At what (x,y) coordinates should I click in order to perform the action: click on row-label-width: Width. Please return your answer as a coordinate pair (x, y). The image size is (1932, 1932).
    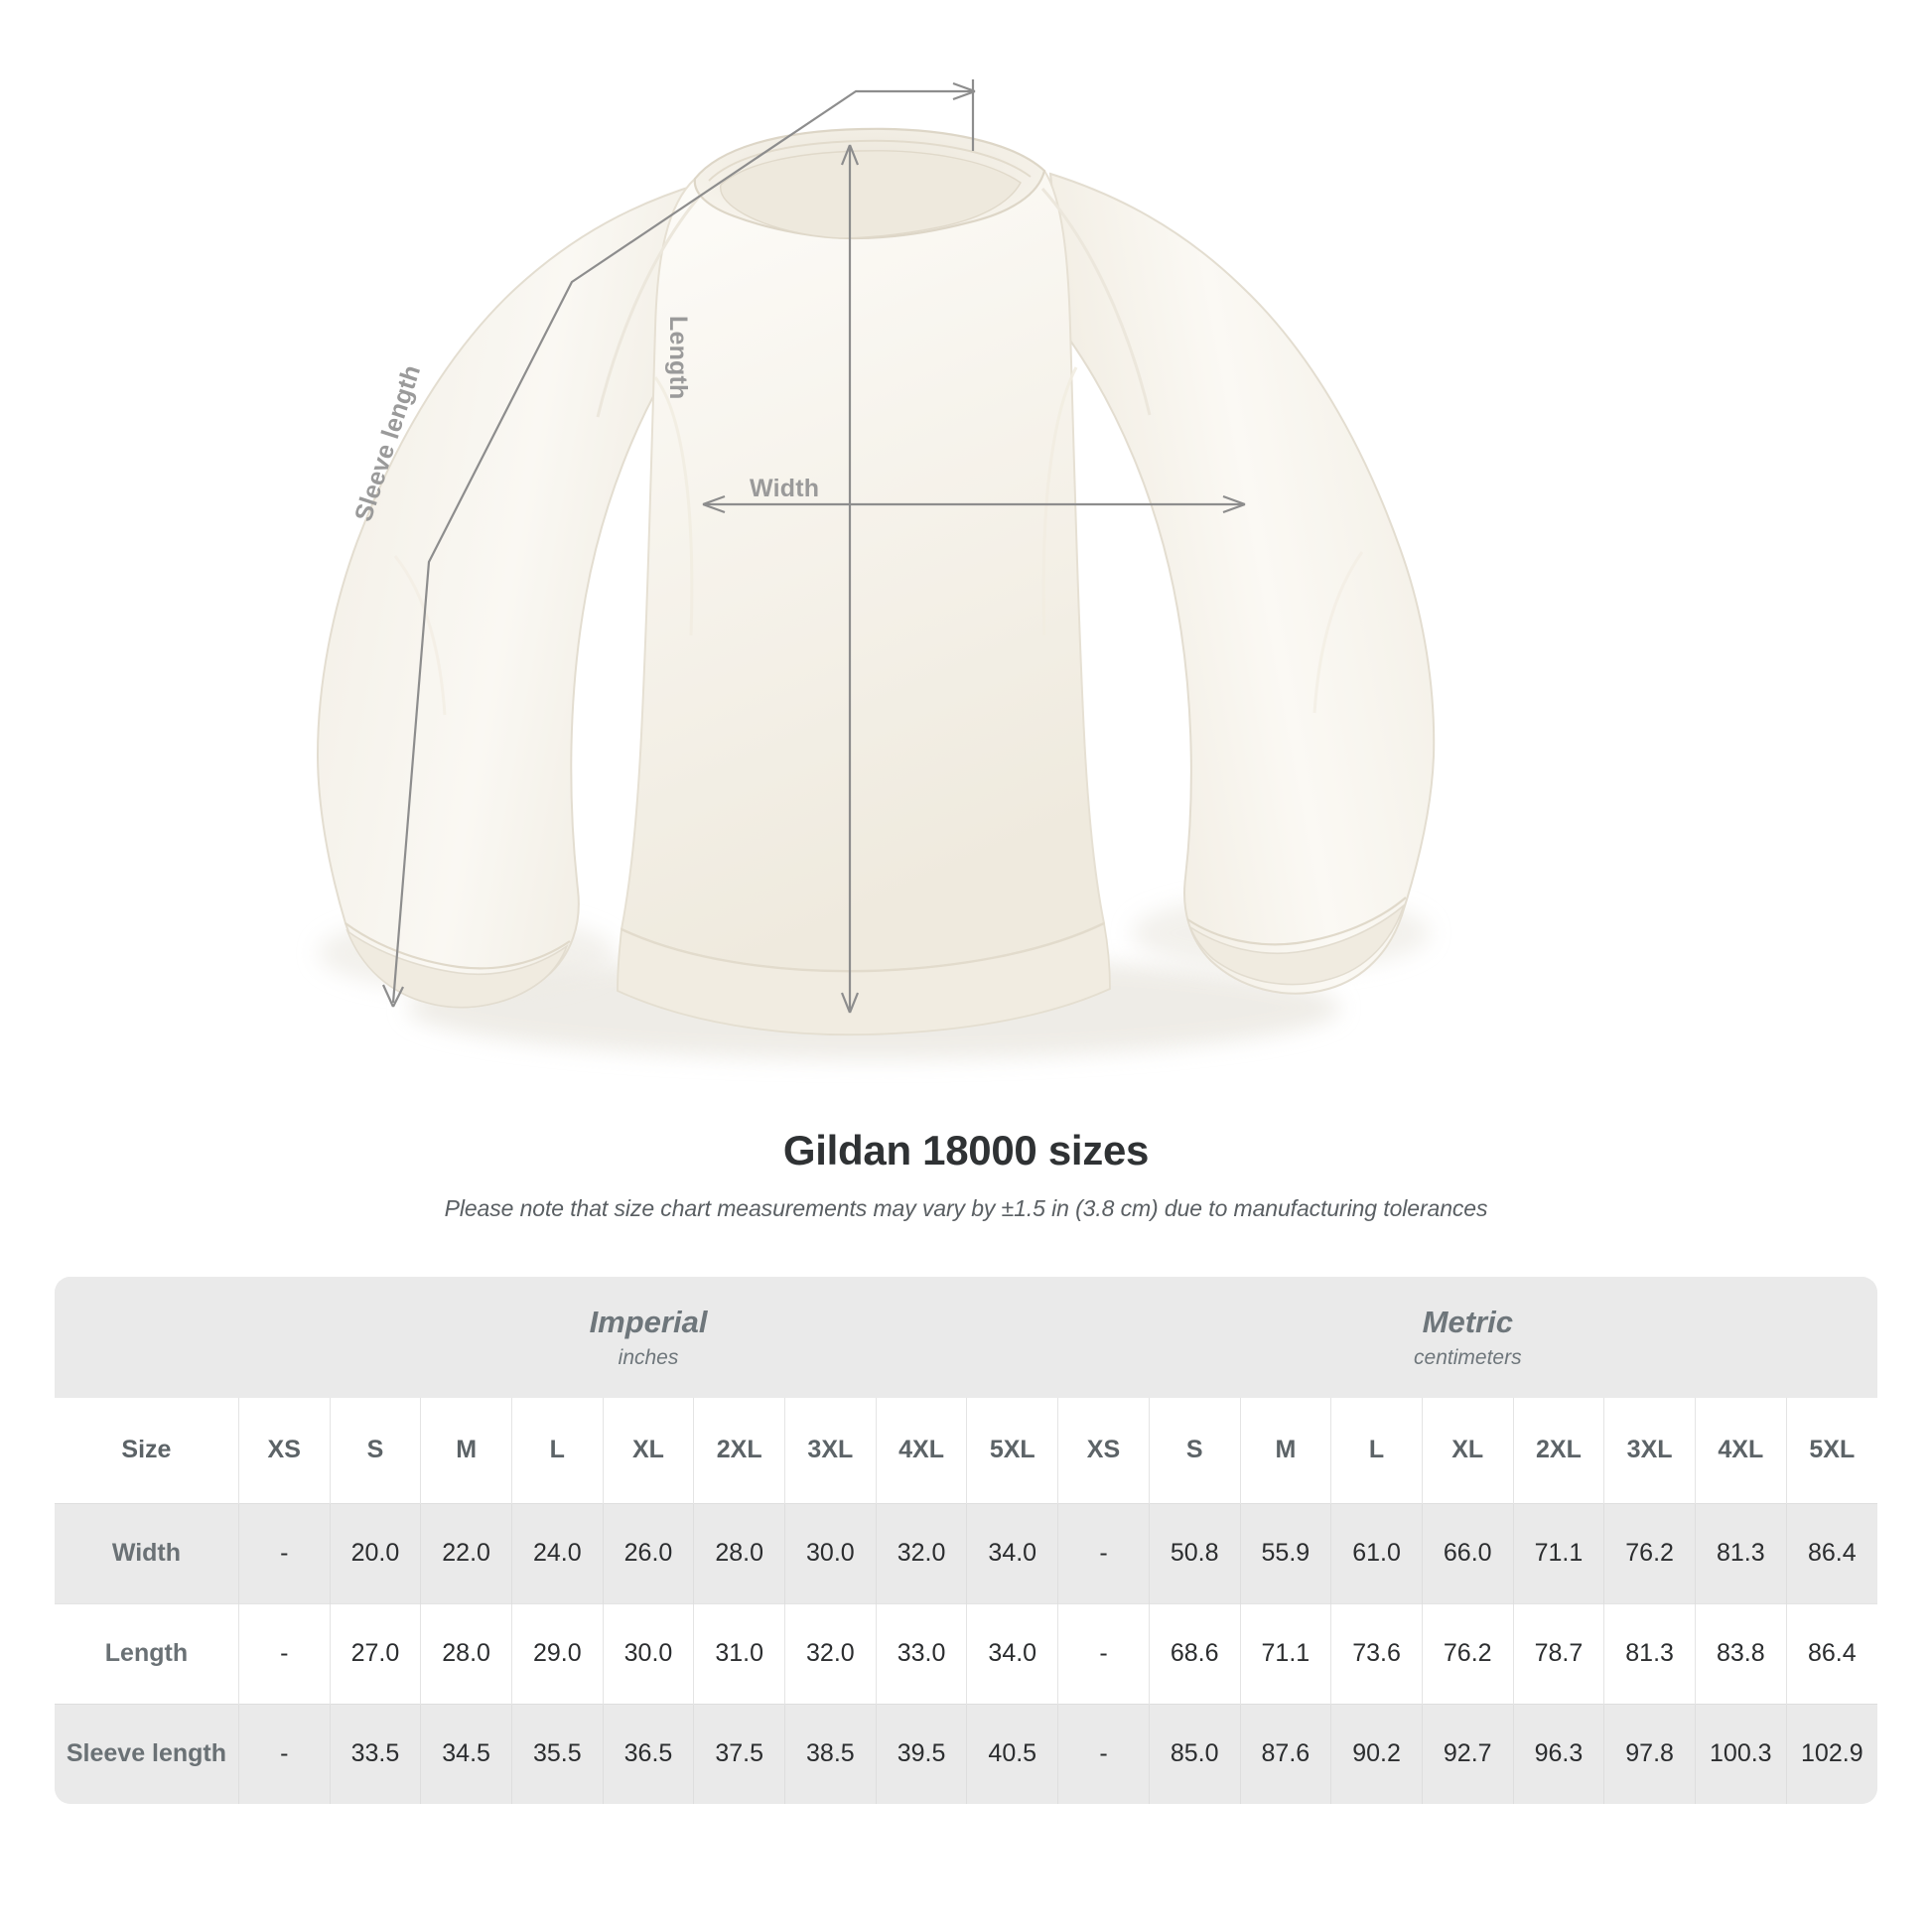
    Looking at the image, I should click on (147, 1552).